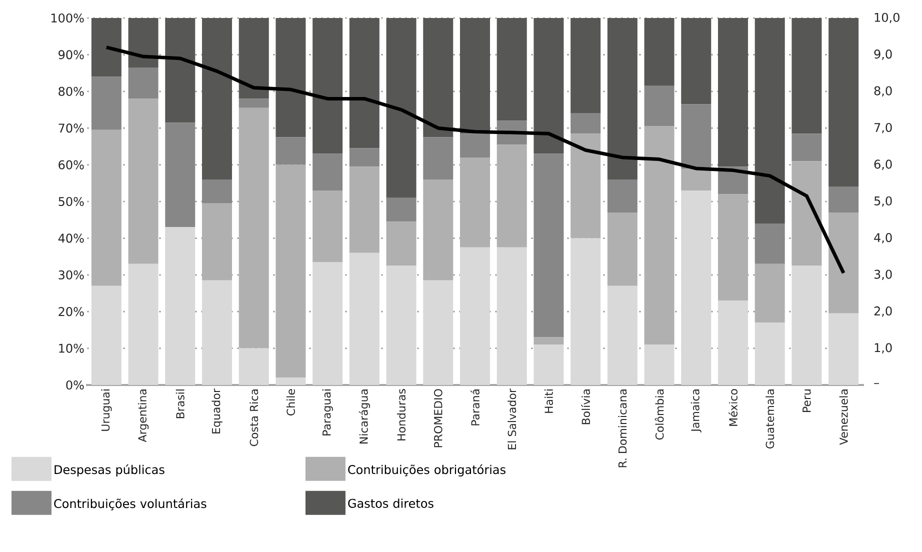 This screenshot has width=922, height=552. Describe the element at coordinates (883, 275) in the screenshot. I see `y2-tick-label: 3,0` at that location.